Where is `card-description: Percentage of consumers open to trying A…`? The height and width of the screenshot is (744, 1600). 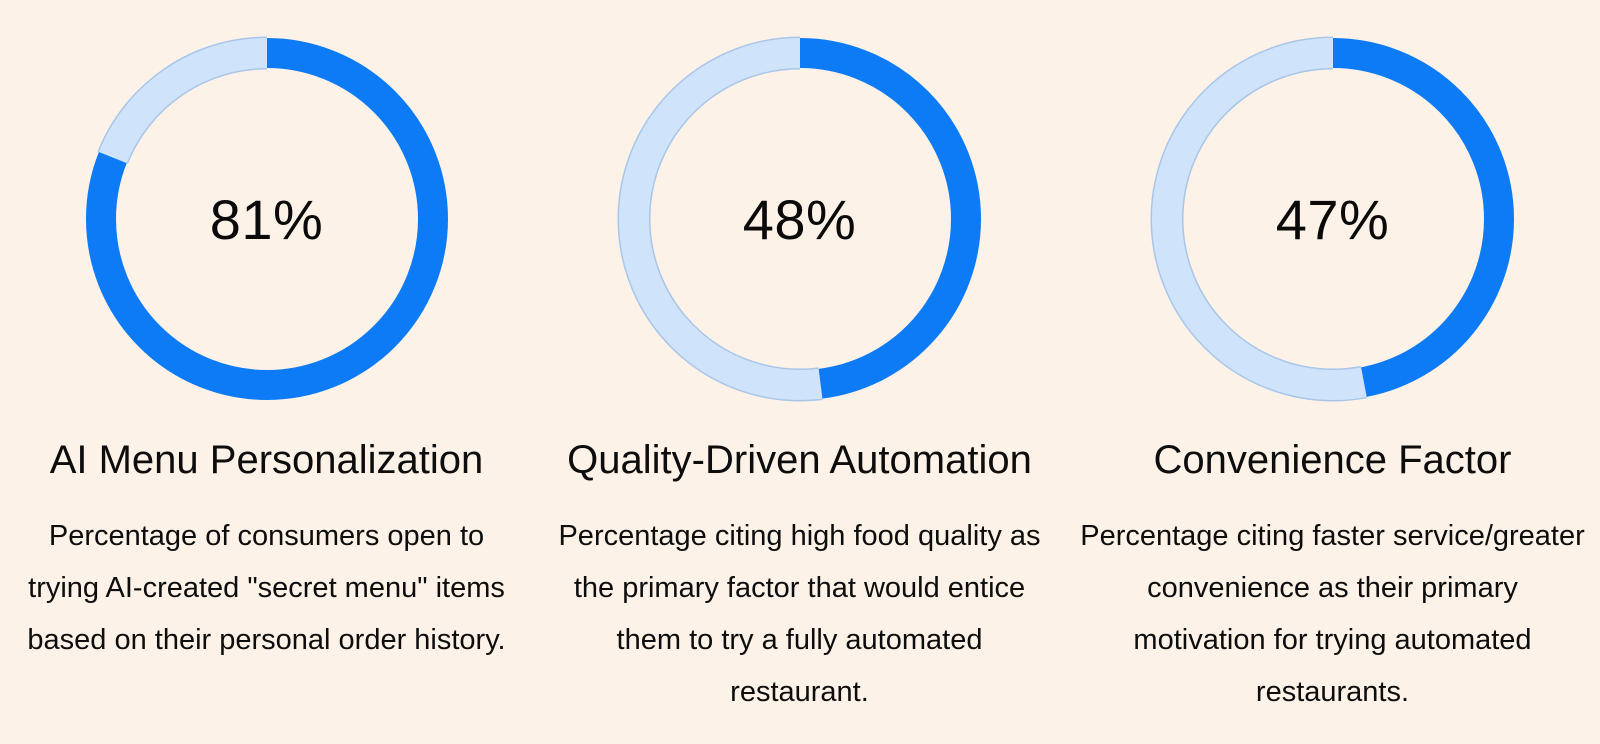
card-description: Percentage of consumers open to trying A… is located at coordinates (266, 588).